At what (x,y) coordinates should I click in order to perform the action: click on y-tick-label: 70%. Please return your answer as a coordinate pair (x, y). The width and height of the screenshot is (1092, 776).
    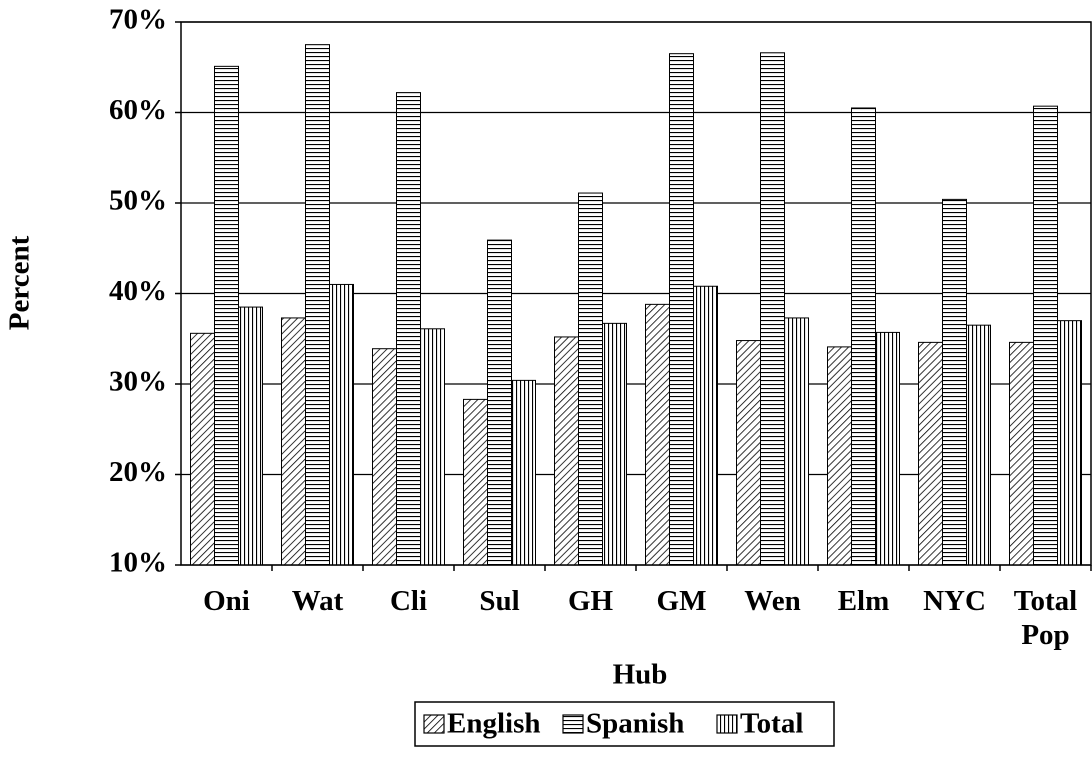
    Looking at the image, I should click on (138, 20).